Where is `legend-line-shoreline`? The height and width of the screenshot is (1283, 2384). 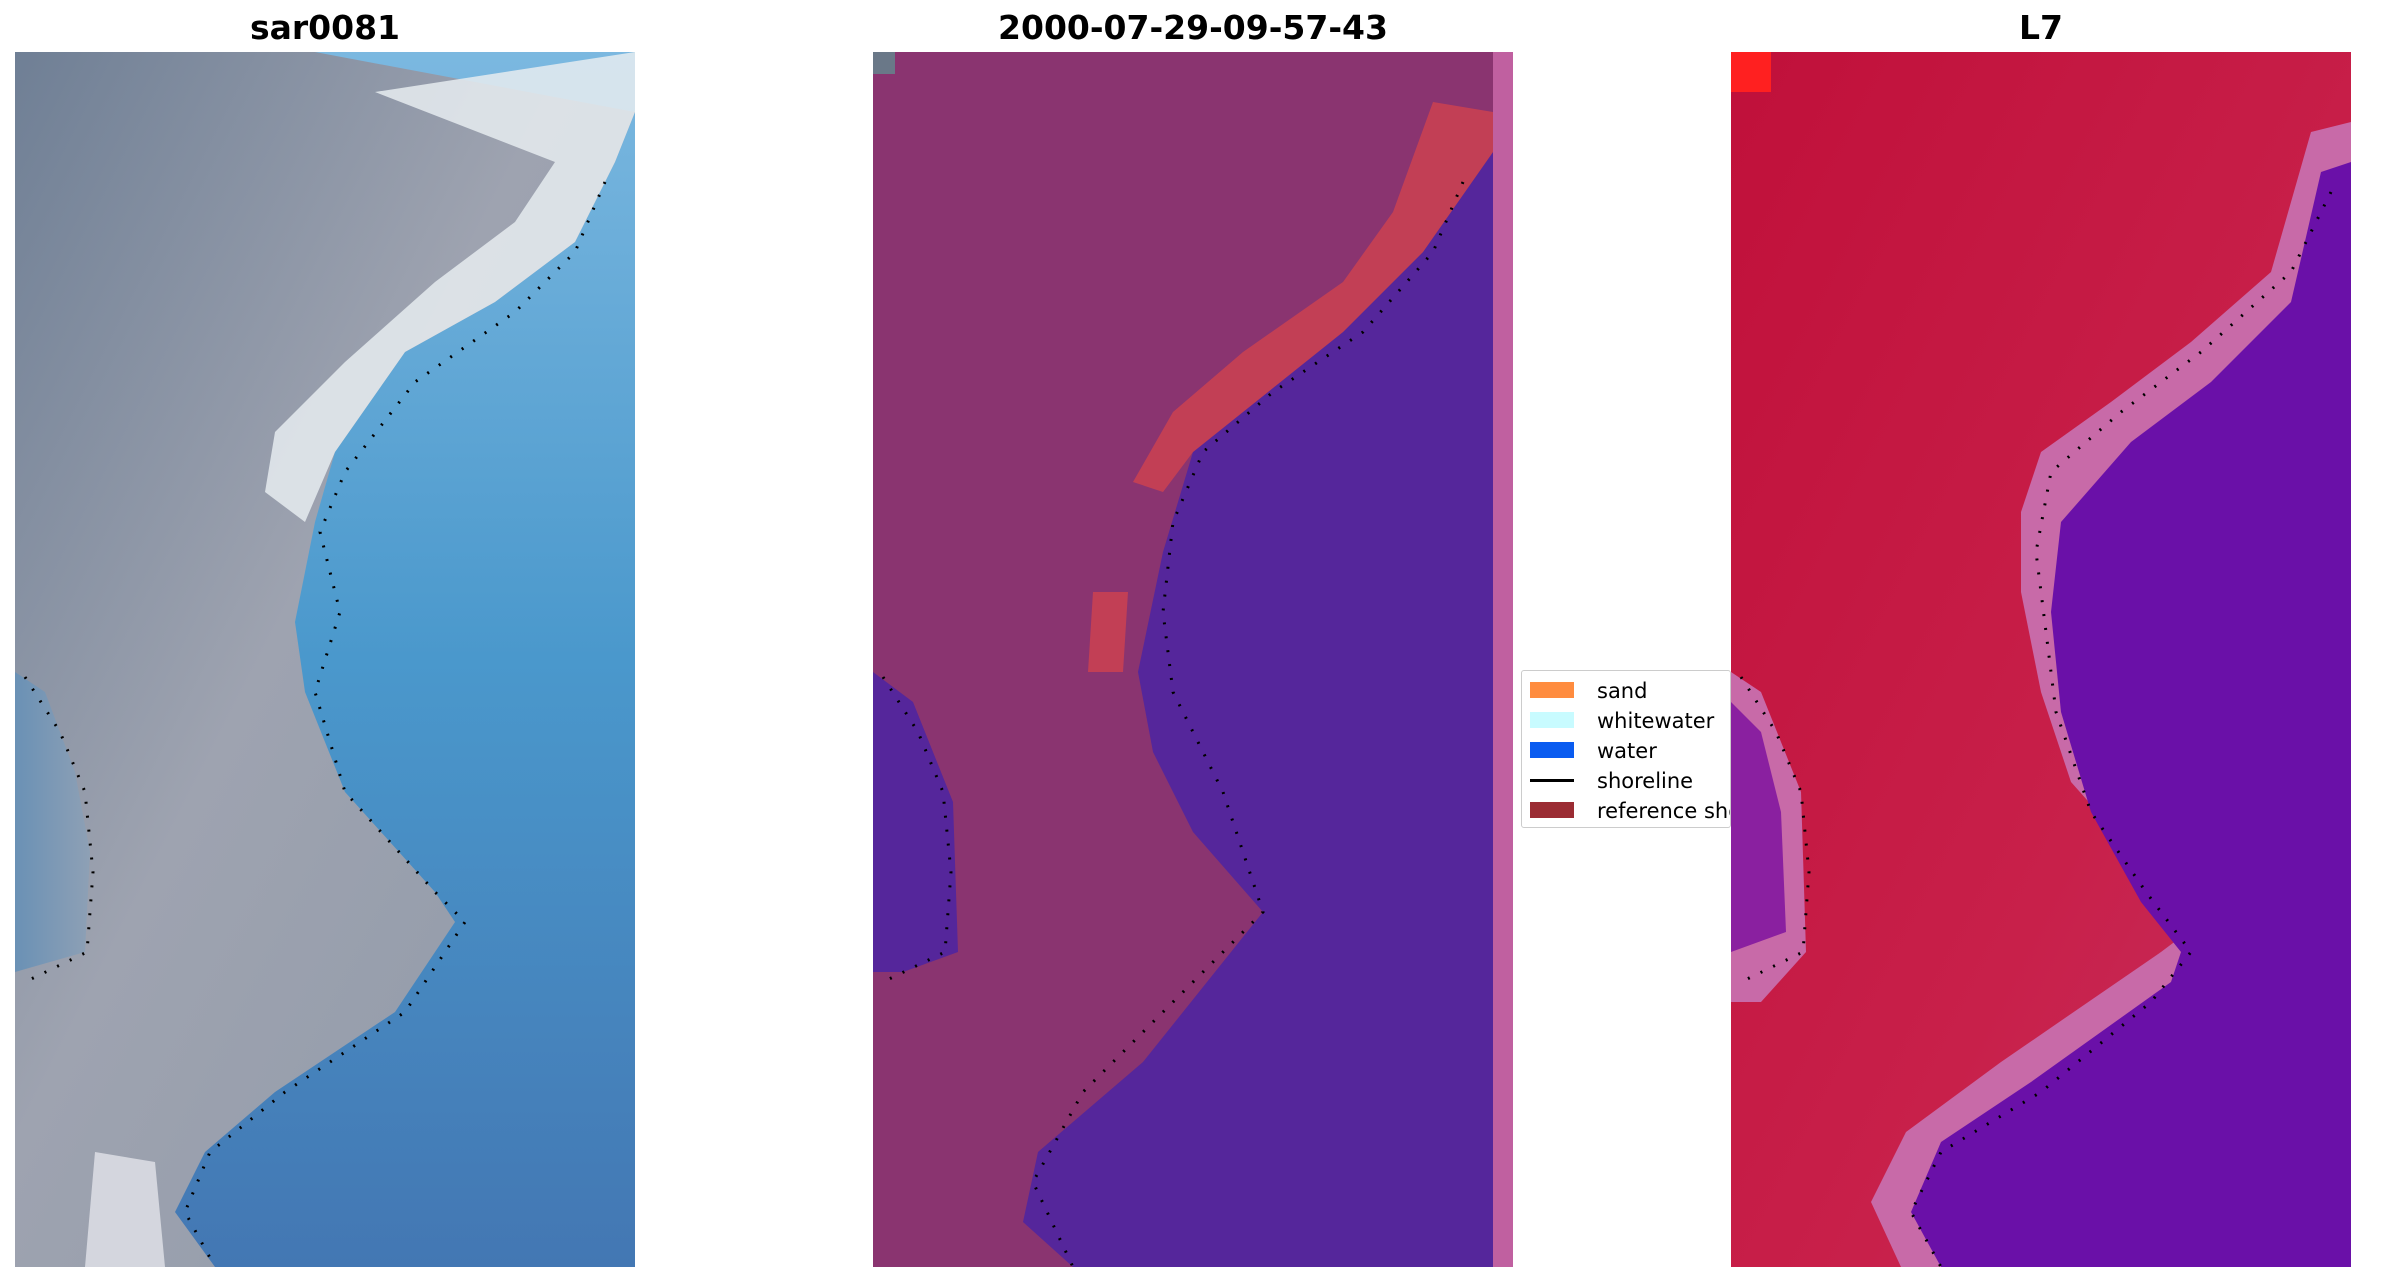
legend-line-shoreline is located at coordinates (1552, 780).